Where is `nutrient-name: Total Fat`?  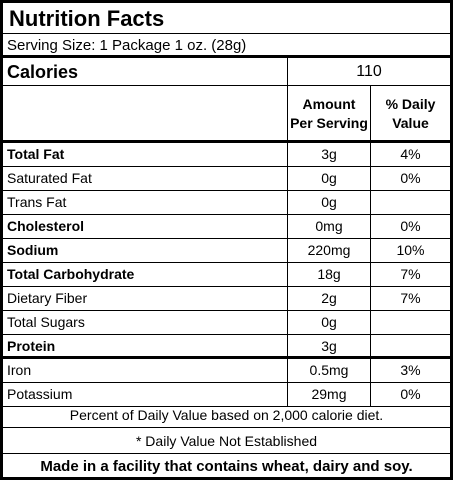
nutrient-name: Total Fat is located at coordinates (36, 154).